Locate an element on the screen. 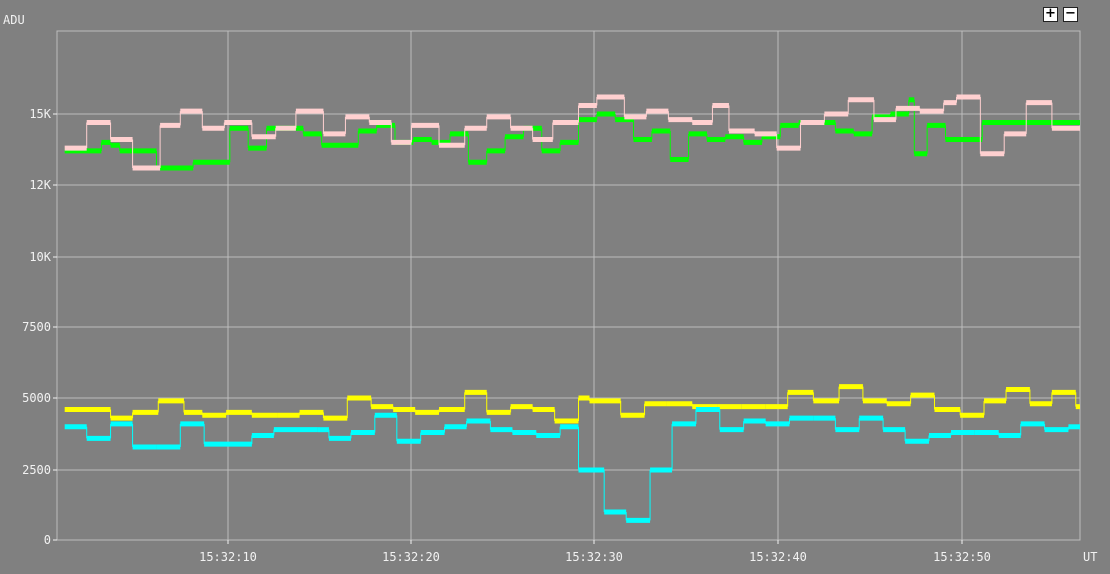 The image size is (1110, 574). zoom-out-button: − is located at coordinates (1070, 14).